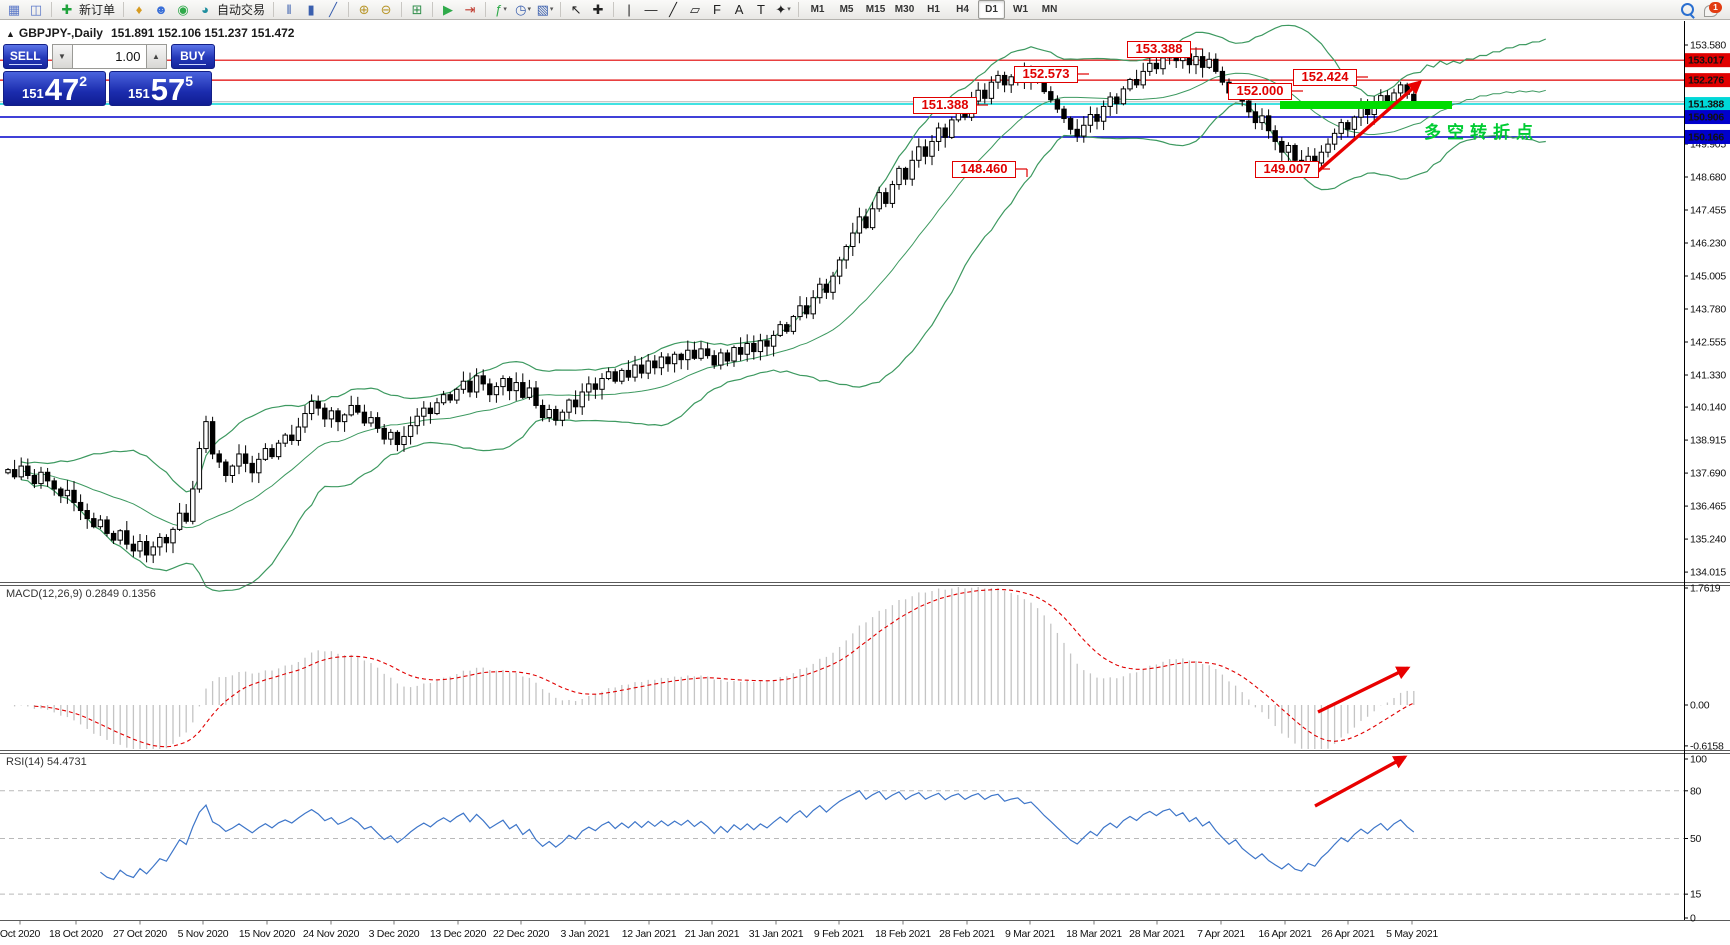  Describe the element at coordinates (842, 842) in the screenshot. I see `indicator-gridlines` at that location.